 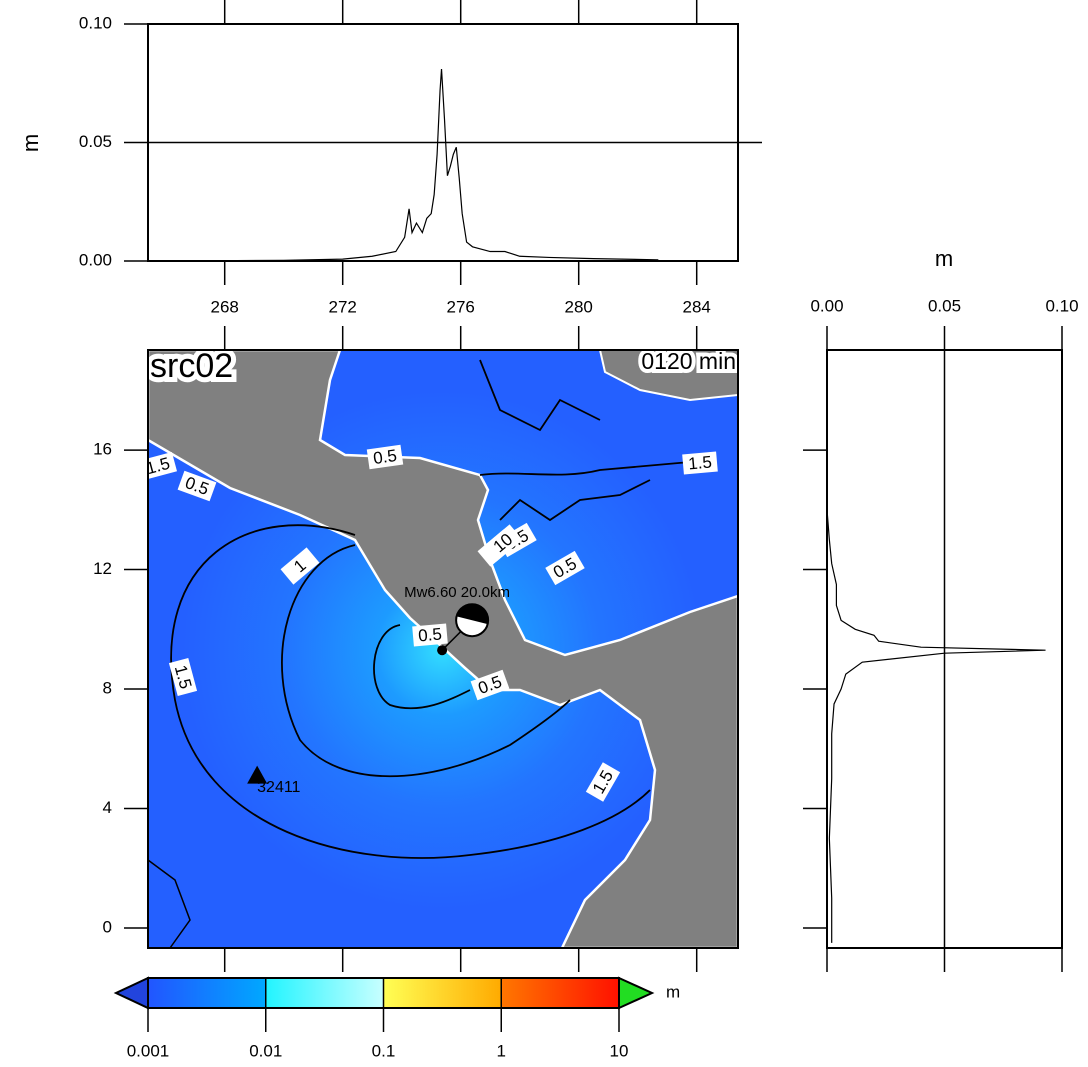 I want to click on x-tick-label: 0.10, so click(x=1061, y=305).